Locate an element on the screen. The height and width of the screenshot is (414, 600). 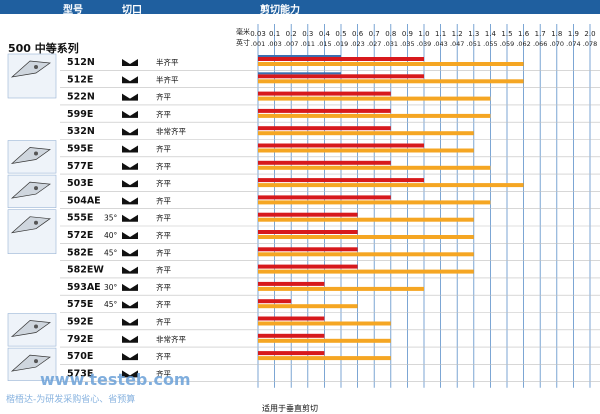
x-tick-label-mm: 0.4 is located at coordinates (325, 34).